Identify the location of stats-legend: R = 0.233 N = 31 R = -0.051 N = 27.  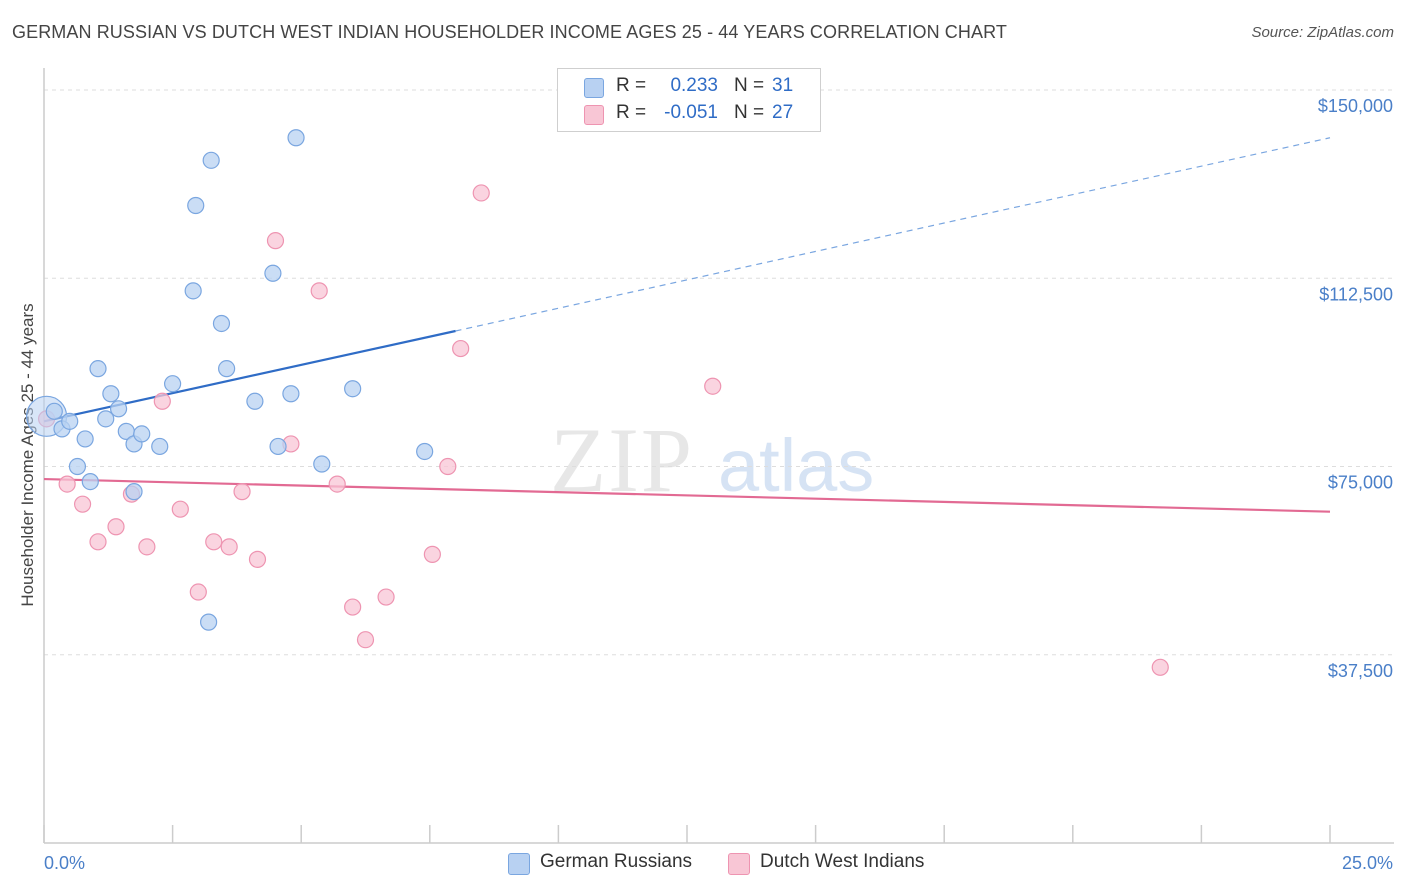
(689, 100).